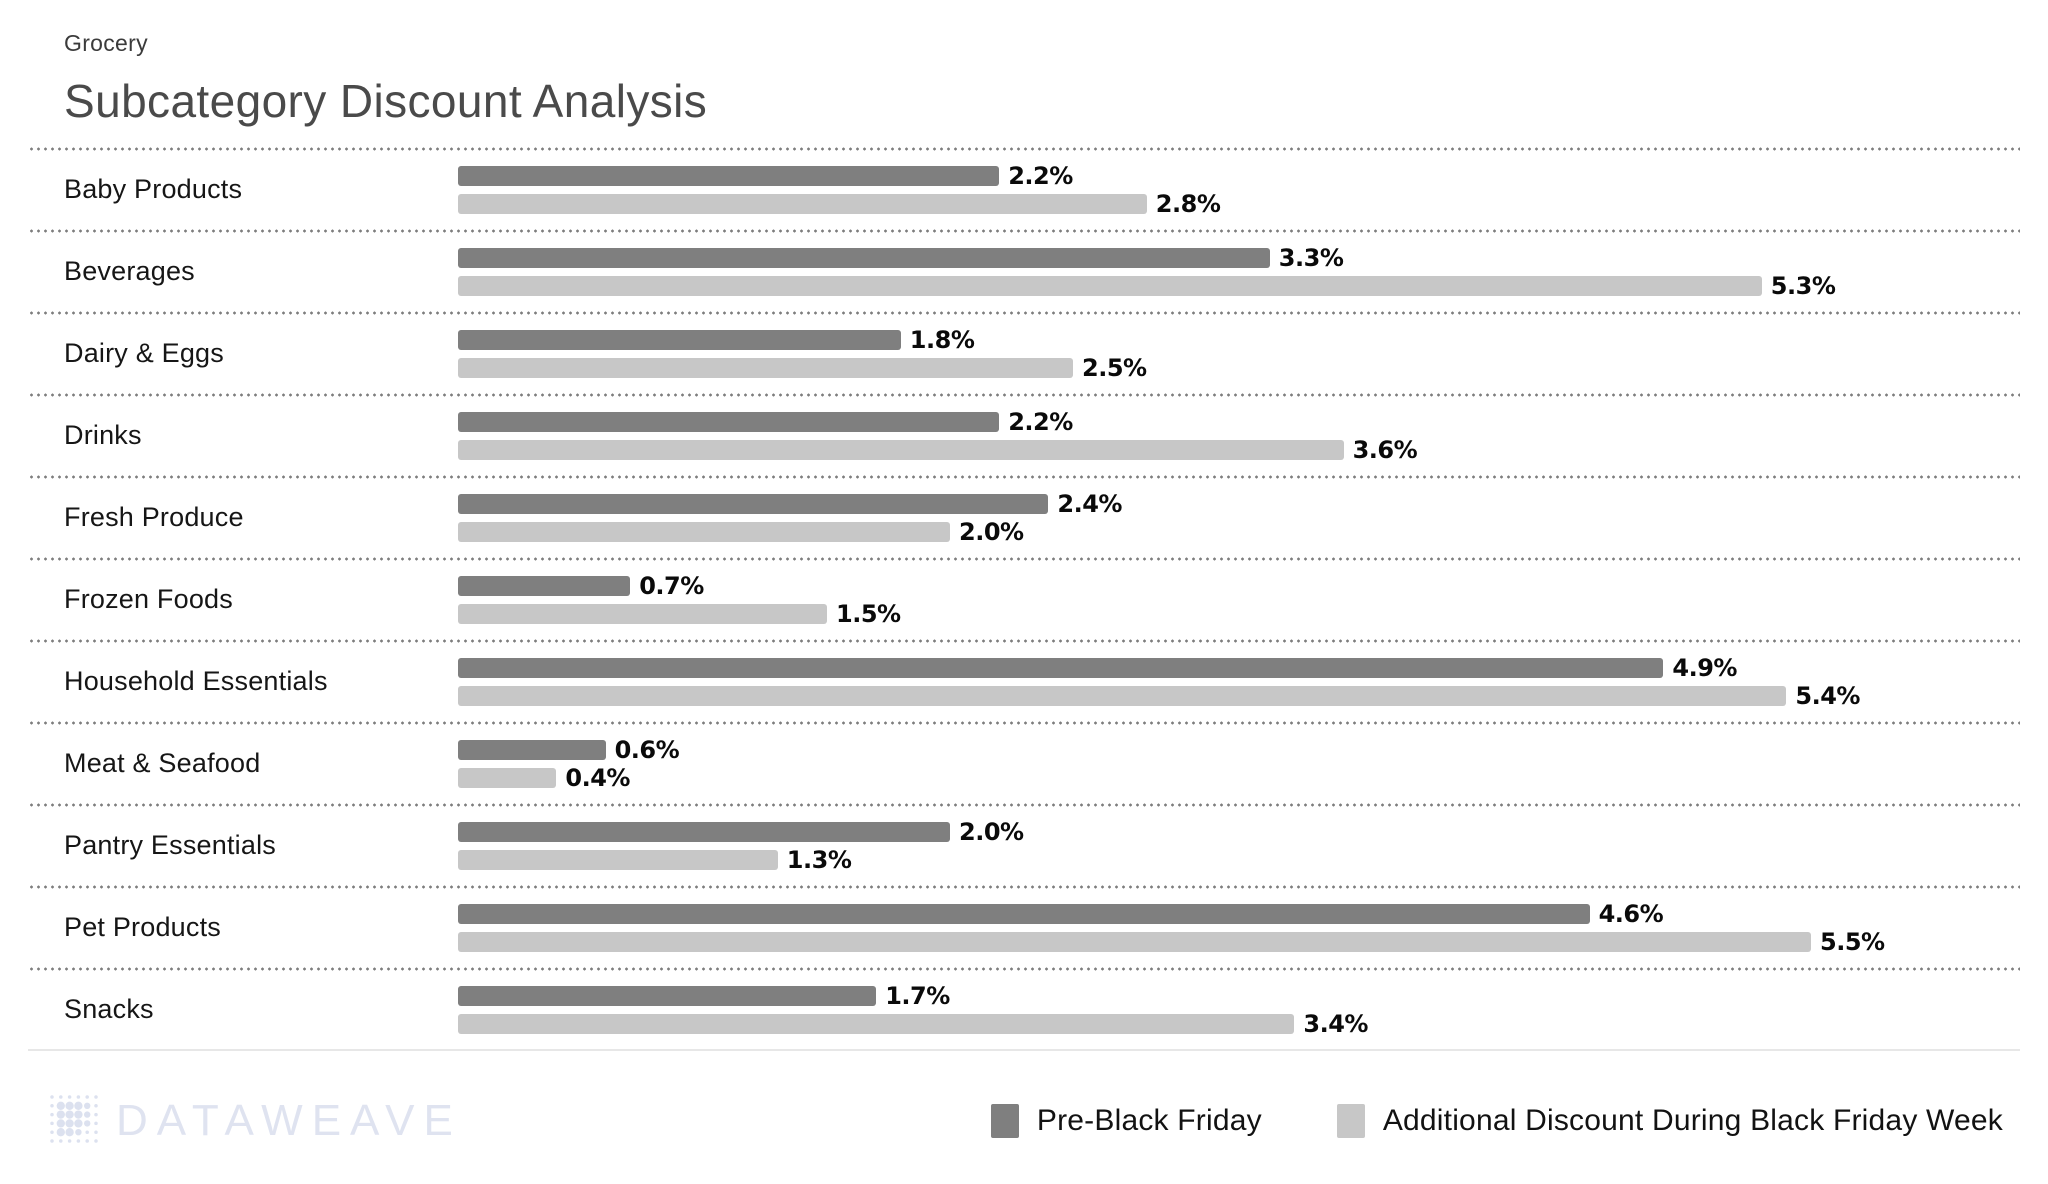  I want to click on bar-group: 4.6% 5.5%, so click(1239, 928).